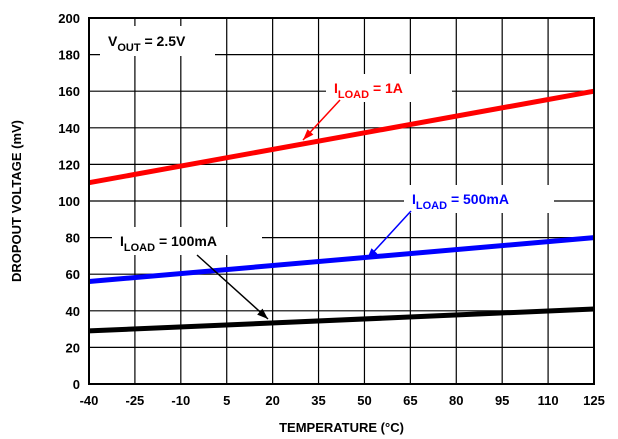  Describe the element at coordinates (73, 238) in the screenshot. I see `y-tick-label: 80` at that location.